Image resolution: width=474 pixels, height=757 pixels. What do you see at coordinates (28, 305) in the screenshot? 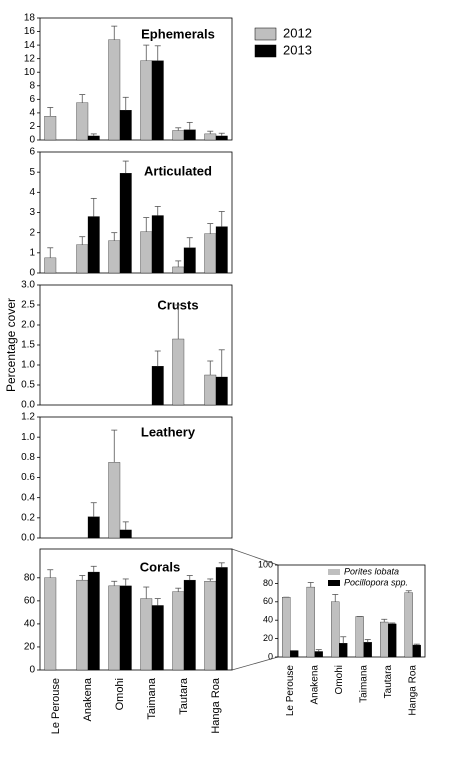
I see `y-tick-label: 2.5` at bounding box center [28, 305].